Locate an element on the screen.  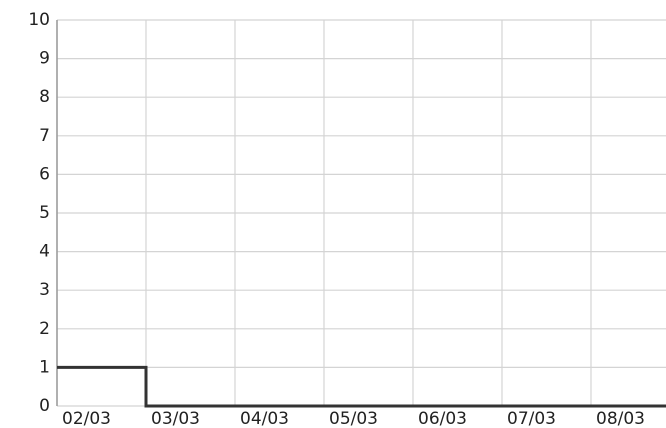
y-tick-label: 4 is located at coordinates (44, 252).